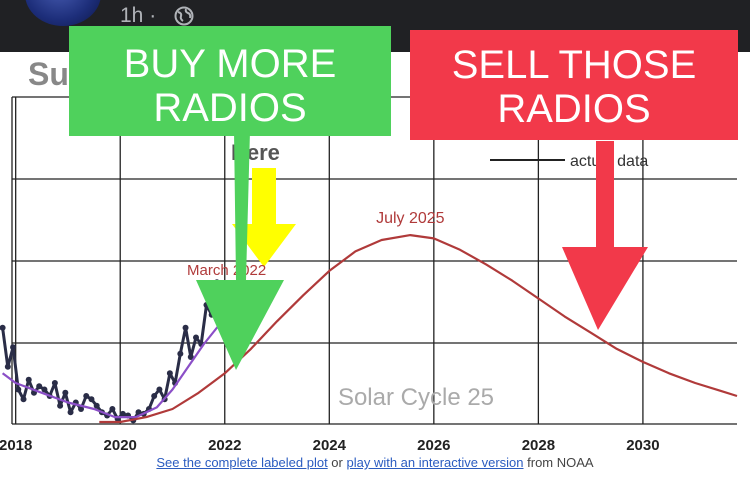 The image size is (750, 489). Describe the element at coordinates (569, 161) in the screenshot. I see `chart-legend: actual data` at that location.